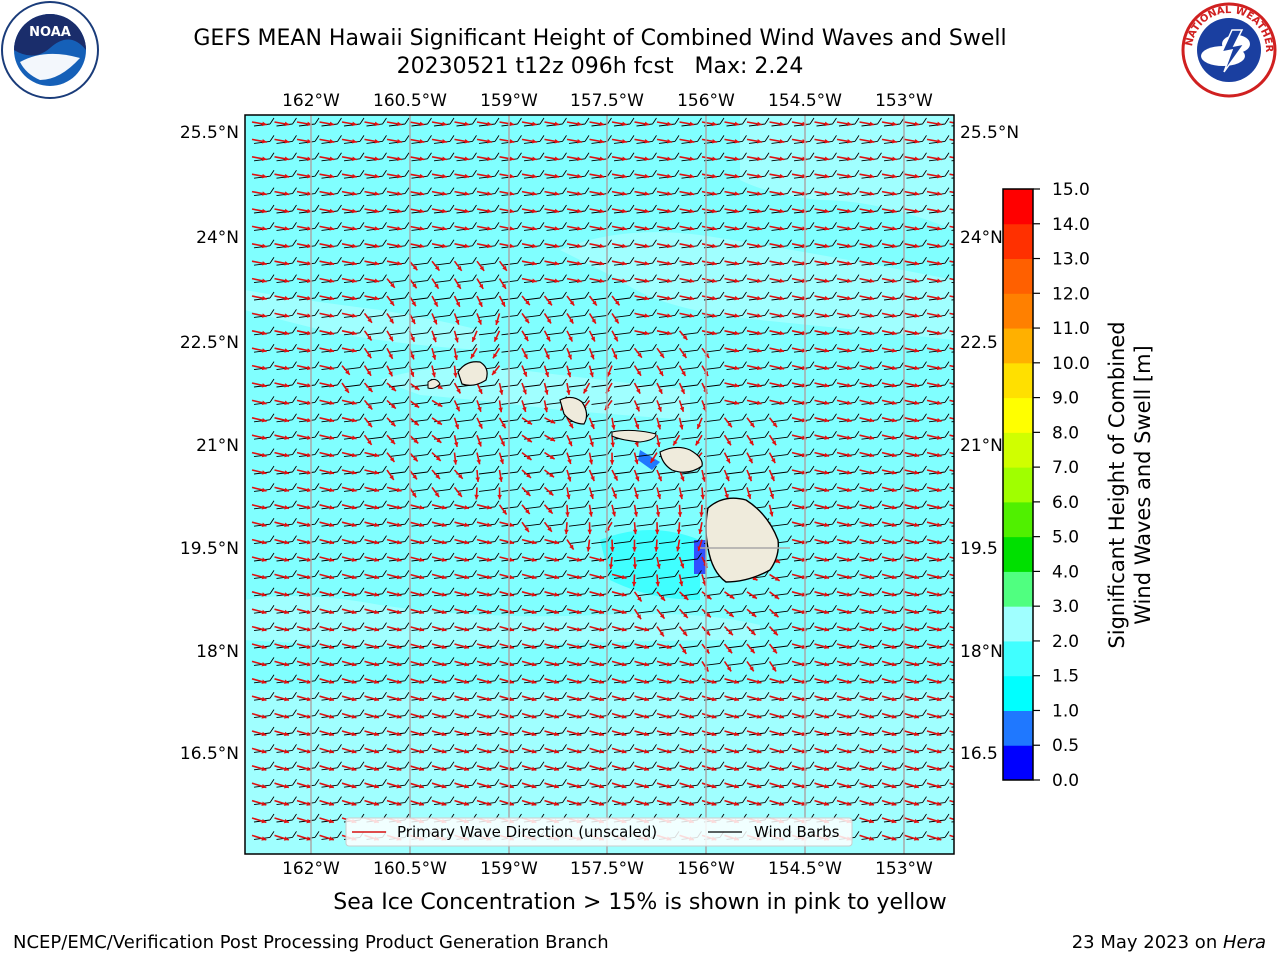  I want to click on colorbar-tick-label: 0.5, so click(1065, 746).